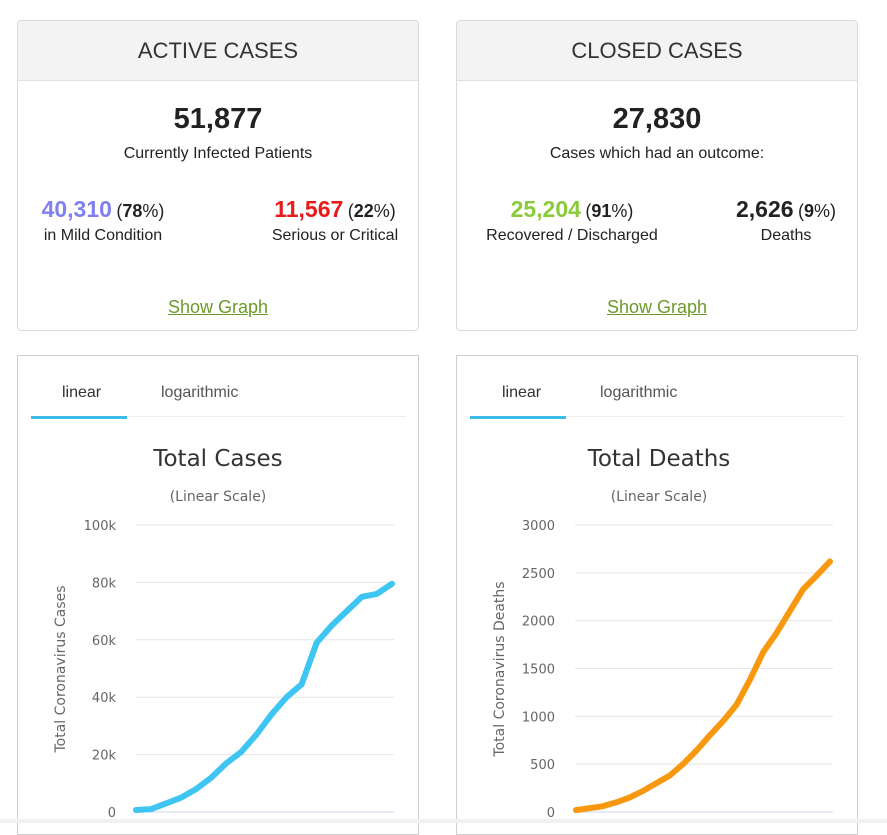 This screenshot has width=887, height=835. I want to click on y-tick-label: 500, so click(542, 765).